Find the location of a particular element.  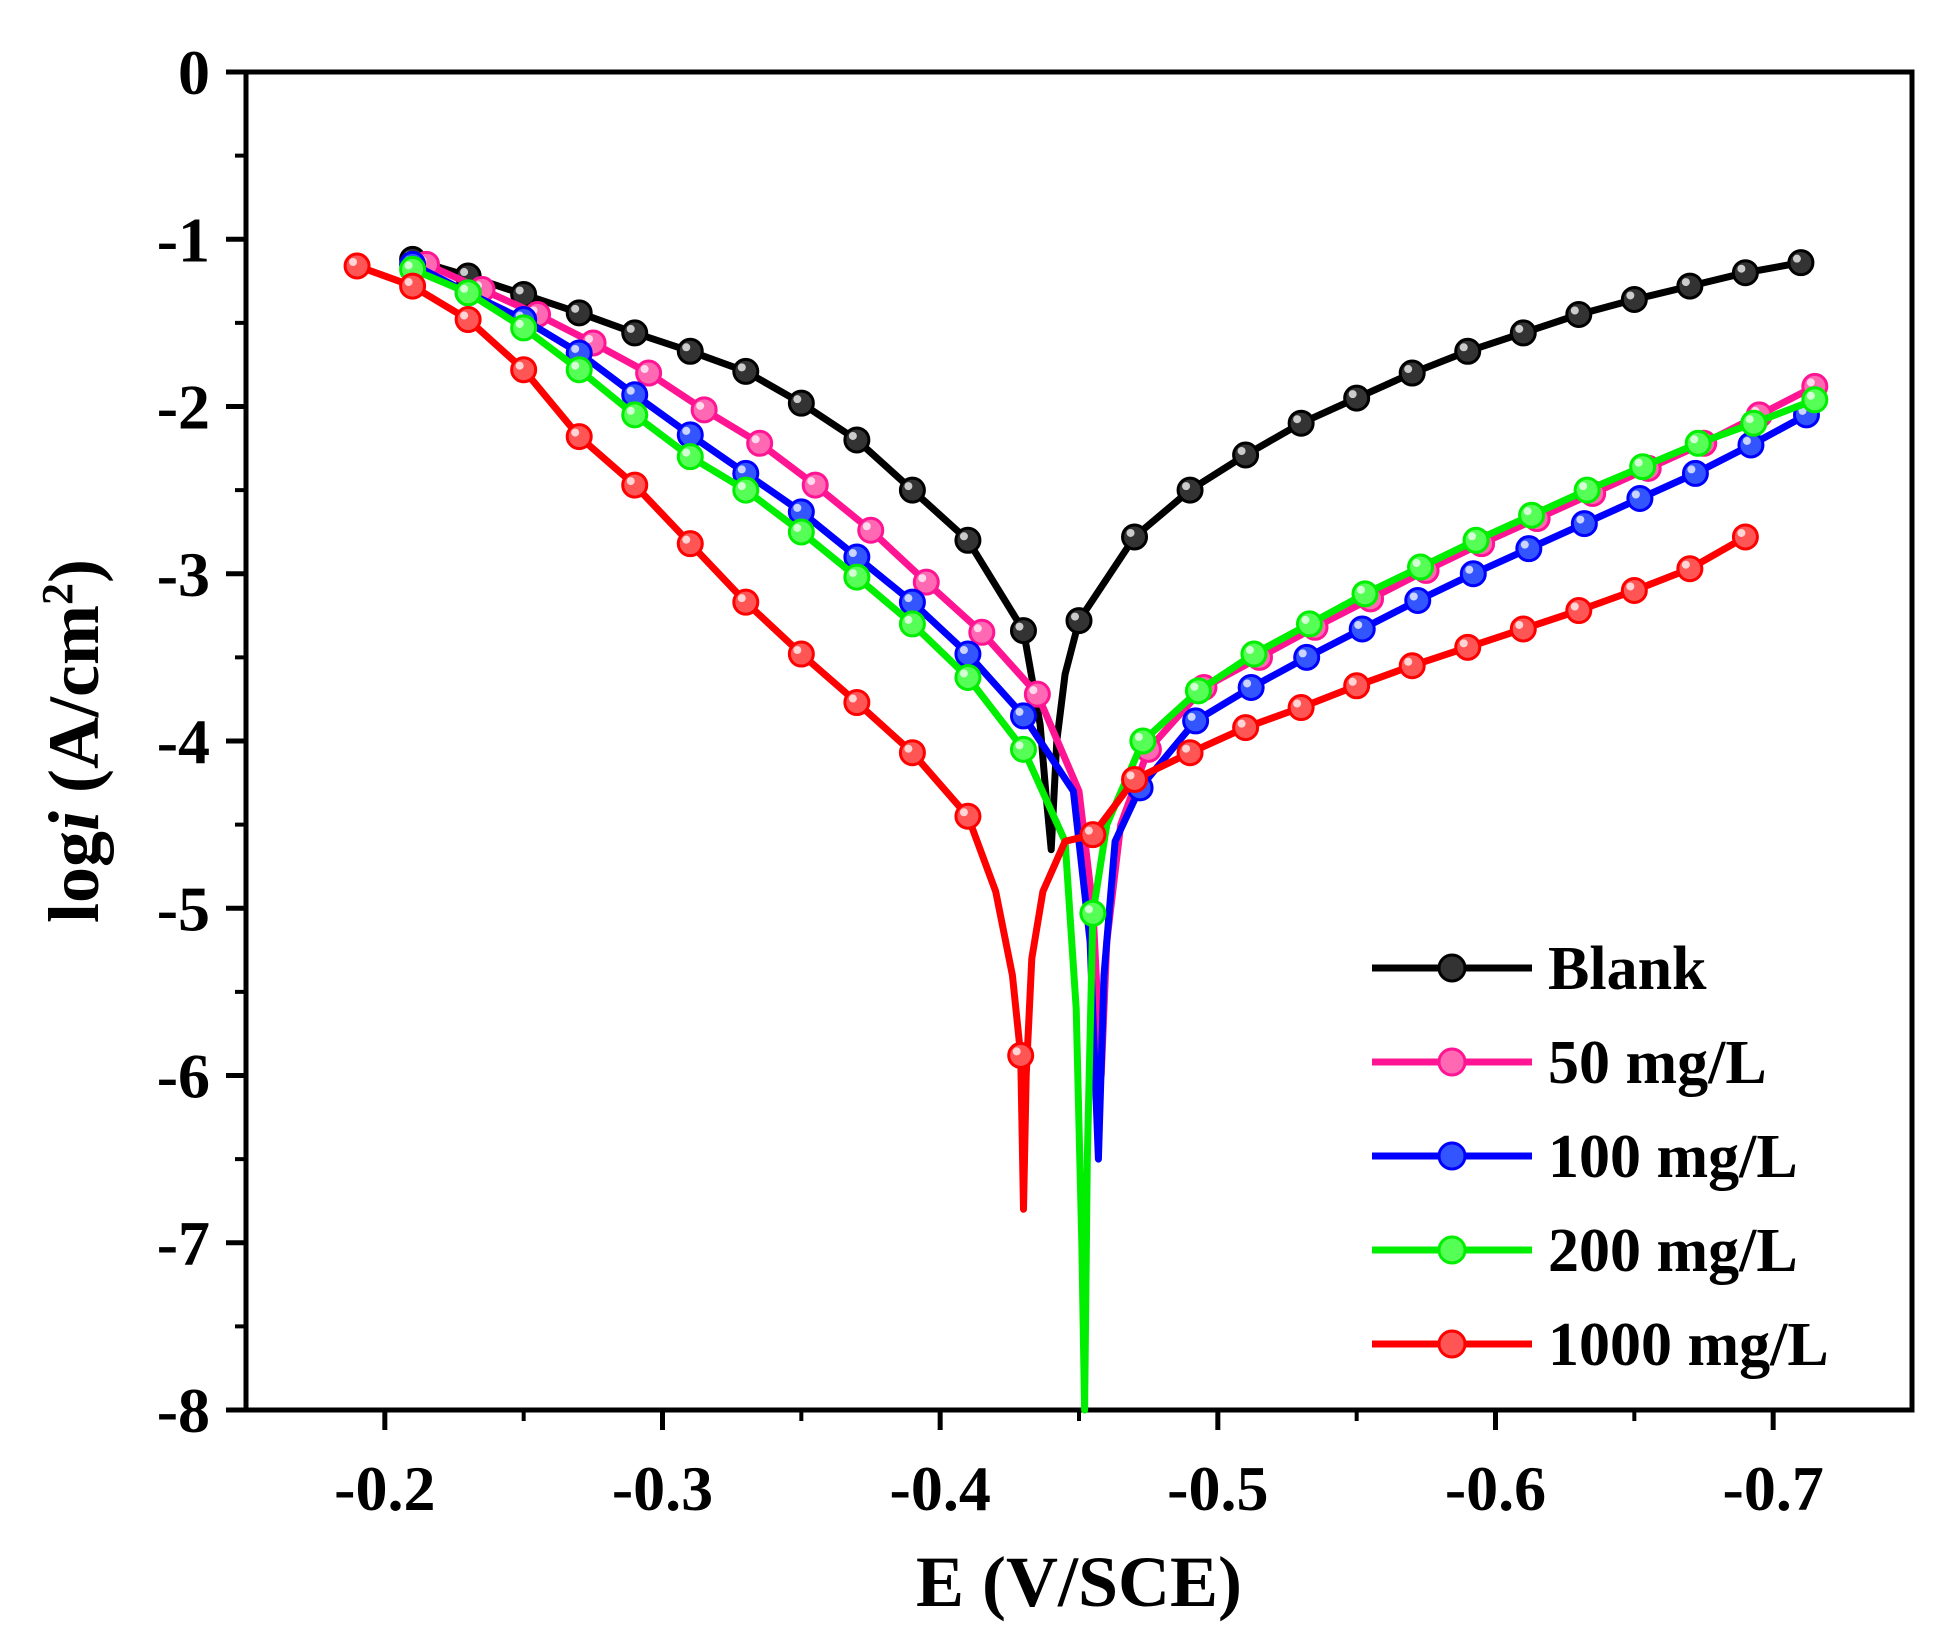

x-tick-label: -0.7 is located at coordinates (1773, 1488).